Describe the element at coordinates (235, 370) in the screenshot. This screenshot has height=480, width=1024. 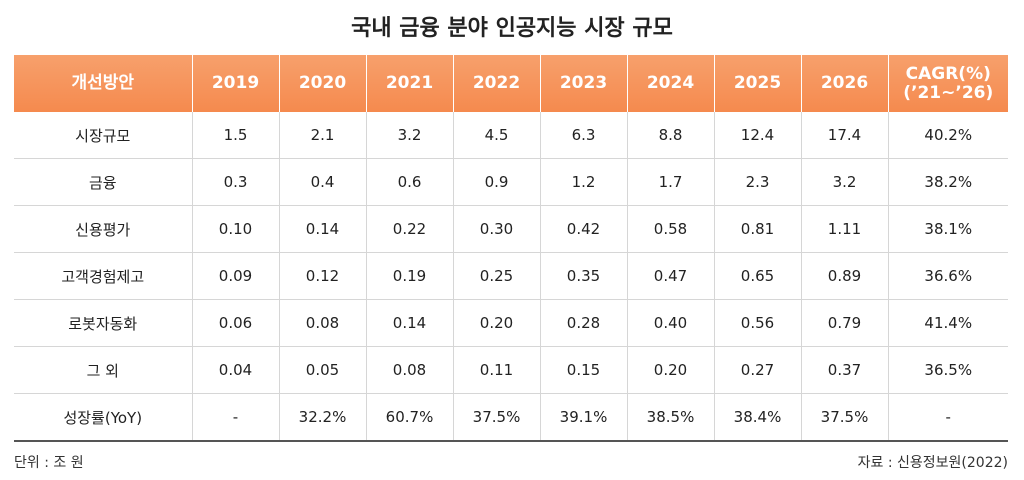
I see `table-cell: 0.04` at that location.